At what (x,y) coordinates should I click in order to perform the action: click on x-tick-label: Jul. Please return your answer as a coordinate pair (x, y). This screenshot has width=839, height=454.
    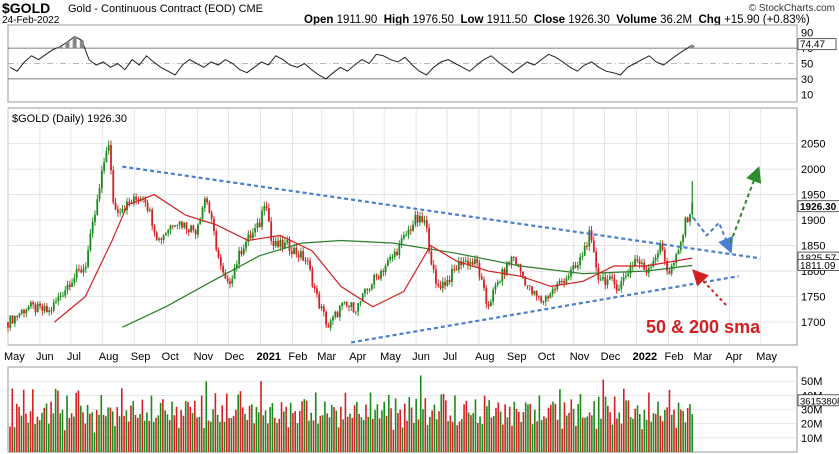
    Looking at the image, I should click on (450, 357).